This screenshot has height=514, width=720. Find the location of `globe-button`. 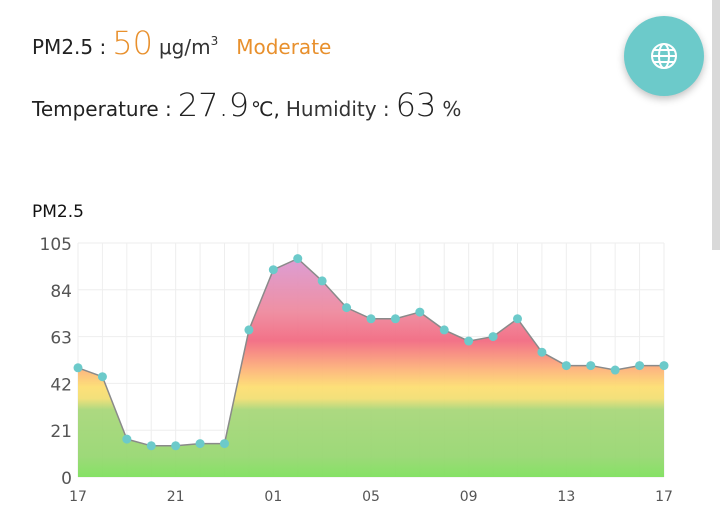

globe-button is located at coordinates (664, 56).